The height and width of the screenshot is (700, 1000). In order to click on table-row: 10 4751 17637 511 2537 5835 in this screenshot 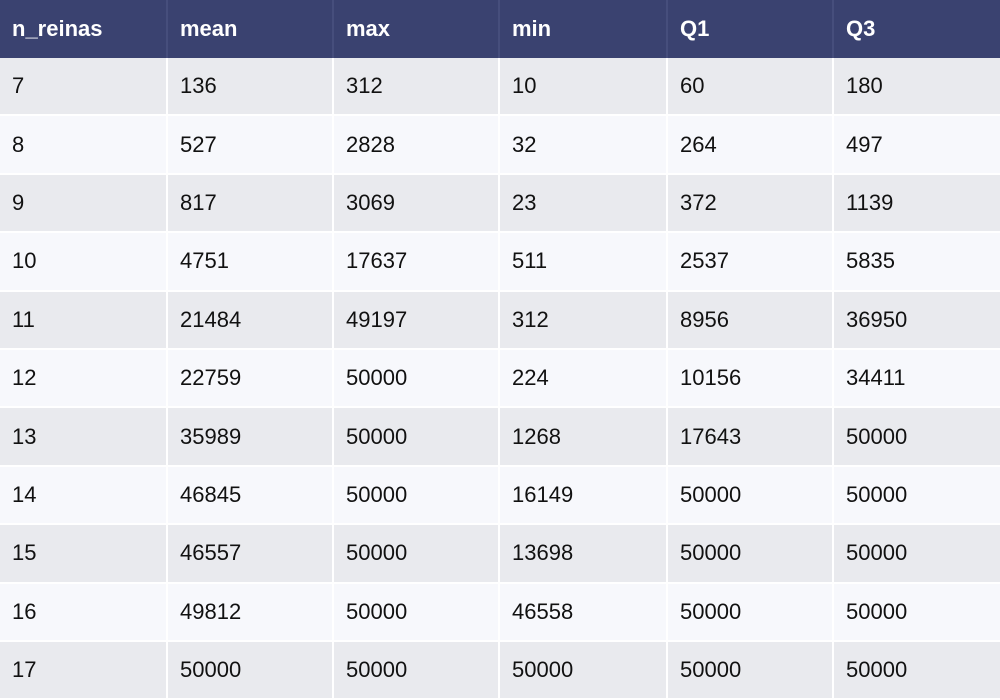, I will do `click(500, 261)`.